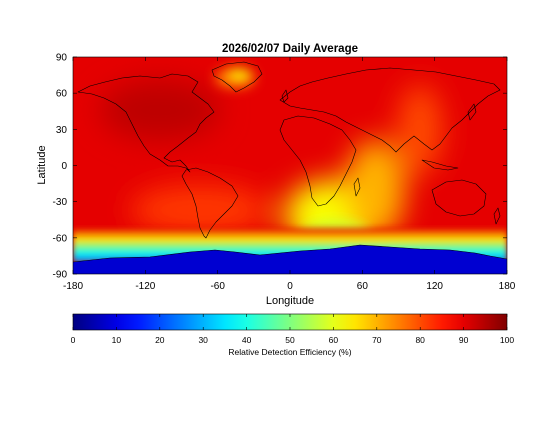 This screenshot has width=560, height=425. I want to click on colorbar-label: Relative Detection Efficiency (%), so click(289, 352).